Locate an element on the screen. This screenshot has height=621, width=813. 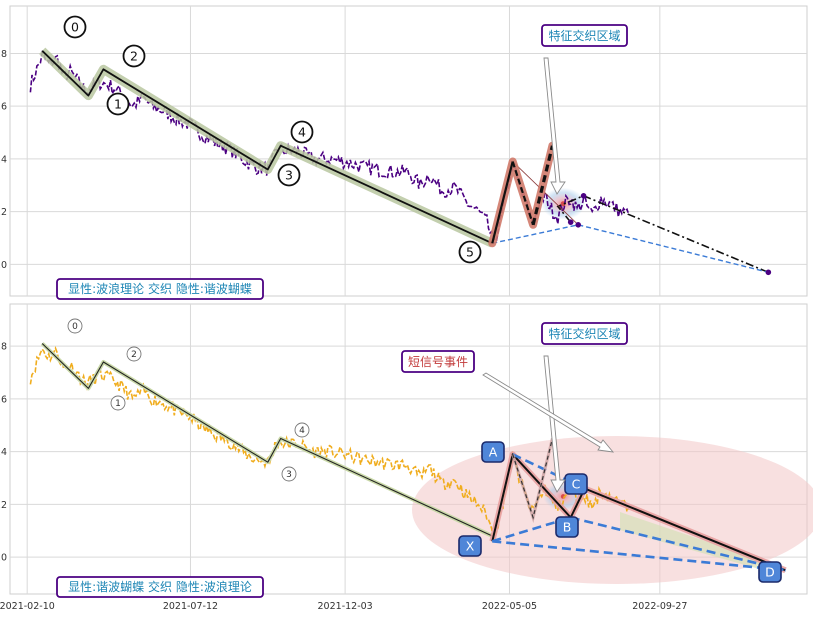
harmonic-point-label: D is located at coordinates (770, 572).